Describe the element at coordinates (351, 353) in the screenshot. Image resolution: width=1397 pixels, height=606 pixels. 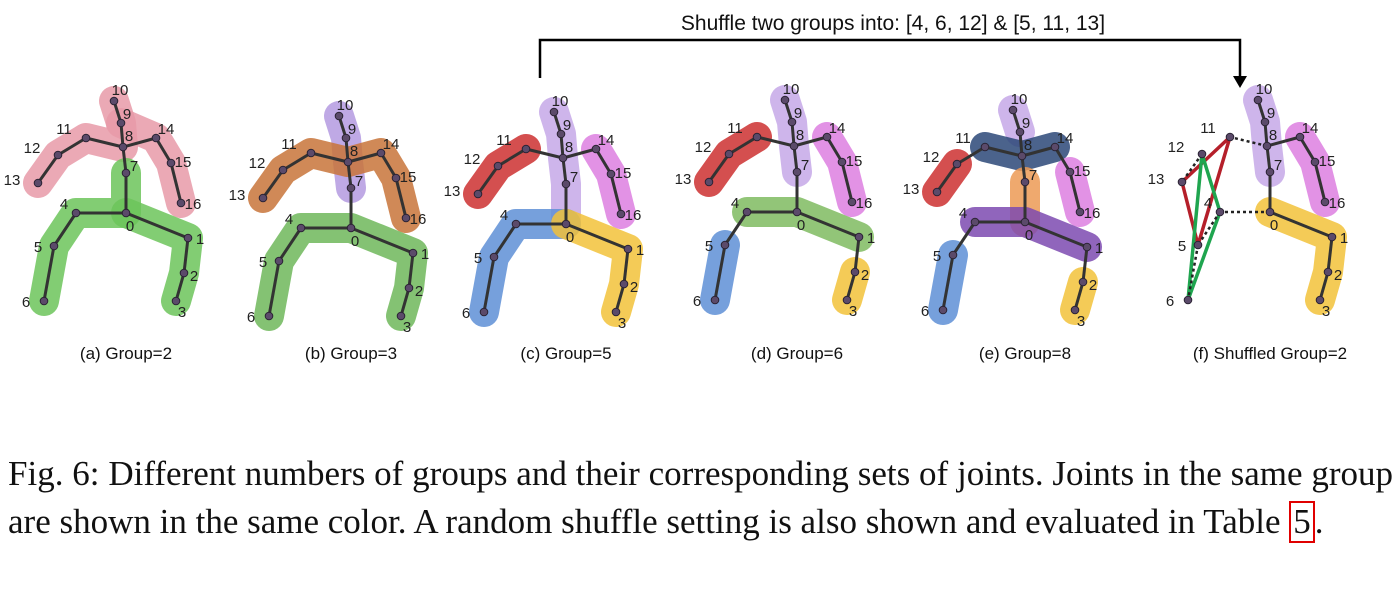
I see `panel-caption: (b) Group=3` at that location.